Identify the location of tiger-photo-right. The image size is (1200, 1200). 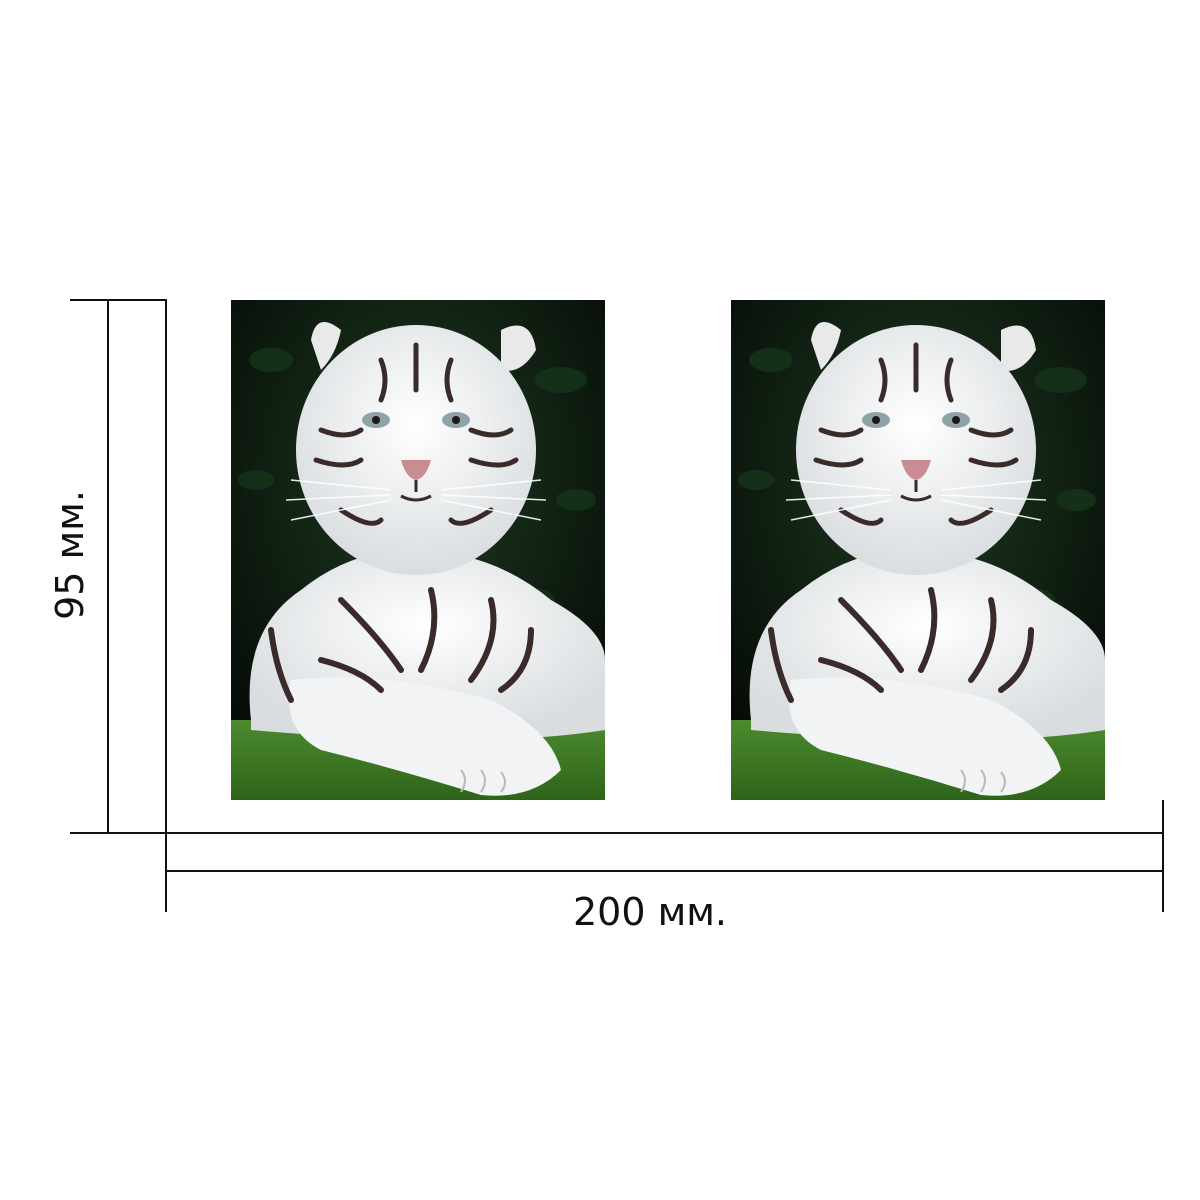
(918, 550).